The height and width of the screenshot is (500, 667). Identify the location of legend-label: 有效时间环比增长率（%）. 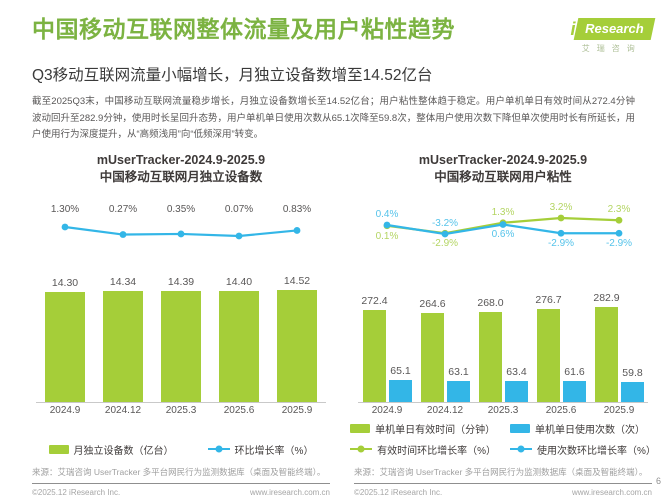
(436, 451).